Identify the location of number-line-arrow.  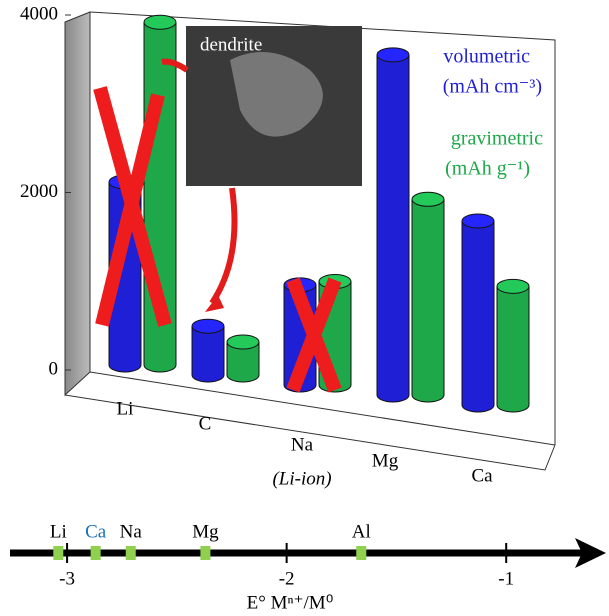
(590, 553).